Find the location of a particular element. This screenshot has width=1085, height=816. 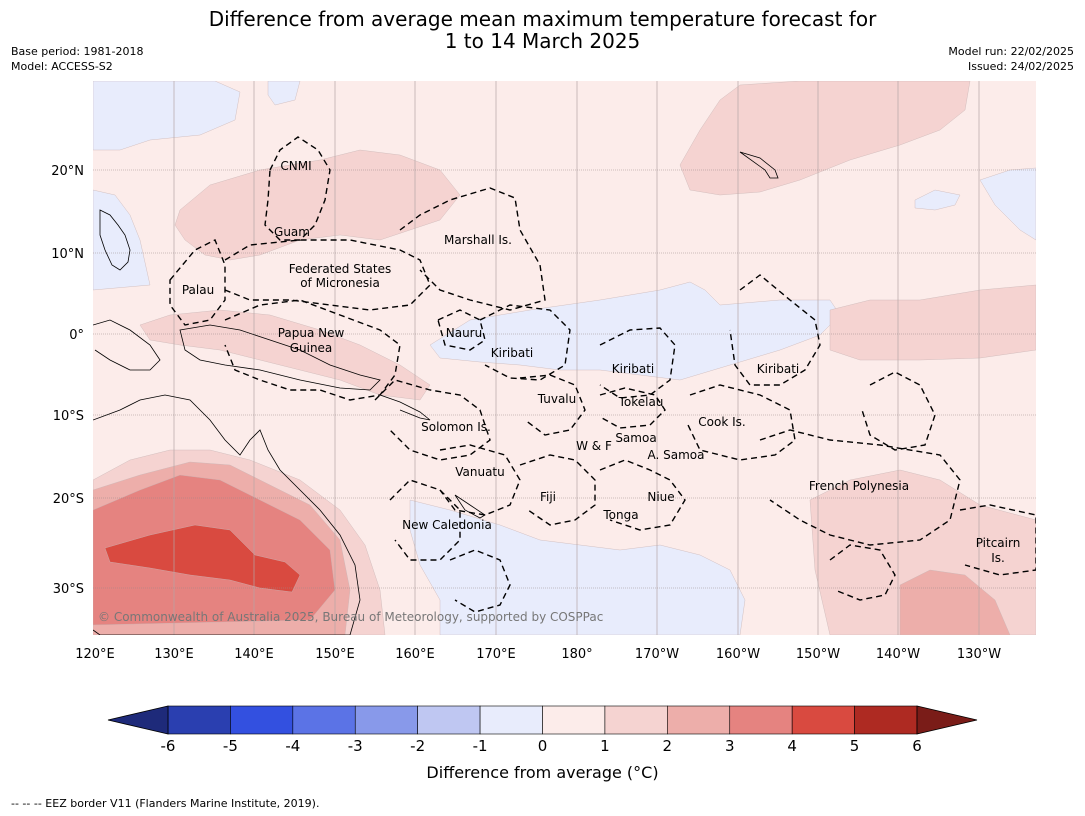

lon-tick: 170°W is located at coordinates (657, 654).